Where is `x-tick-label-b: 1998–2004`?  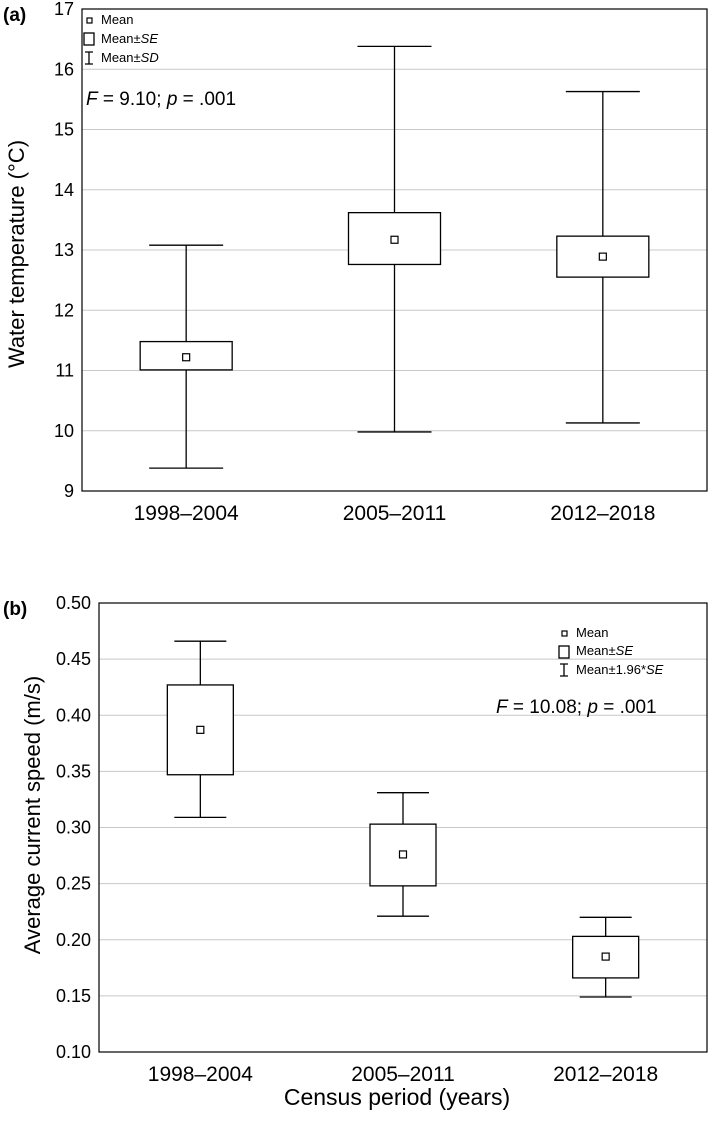 x-tick-label-b: 1998–2004 is located at coordinates (200, 1074).